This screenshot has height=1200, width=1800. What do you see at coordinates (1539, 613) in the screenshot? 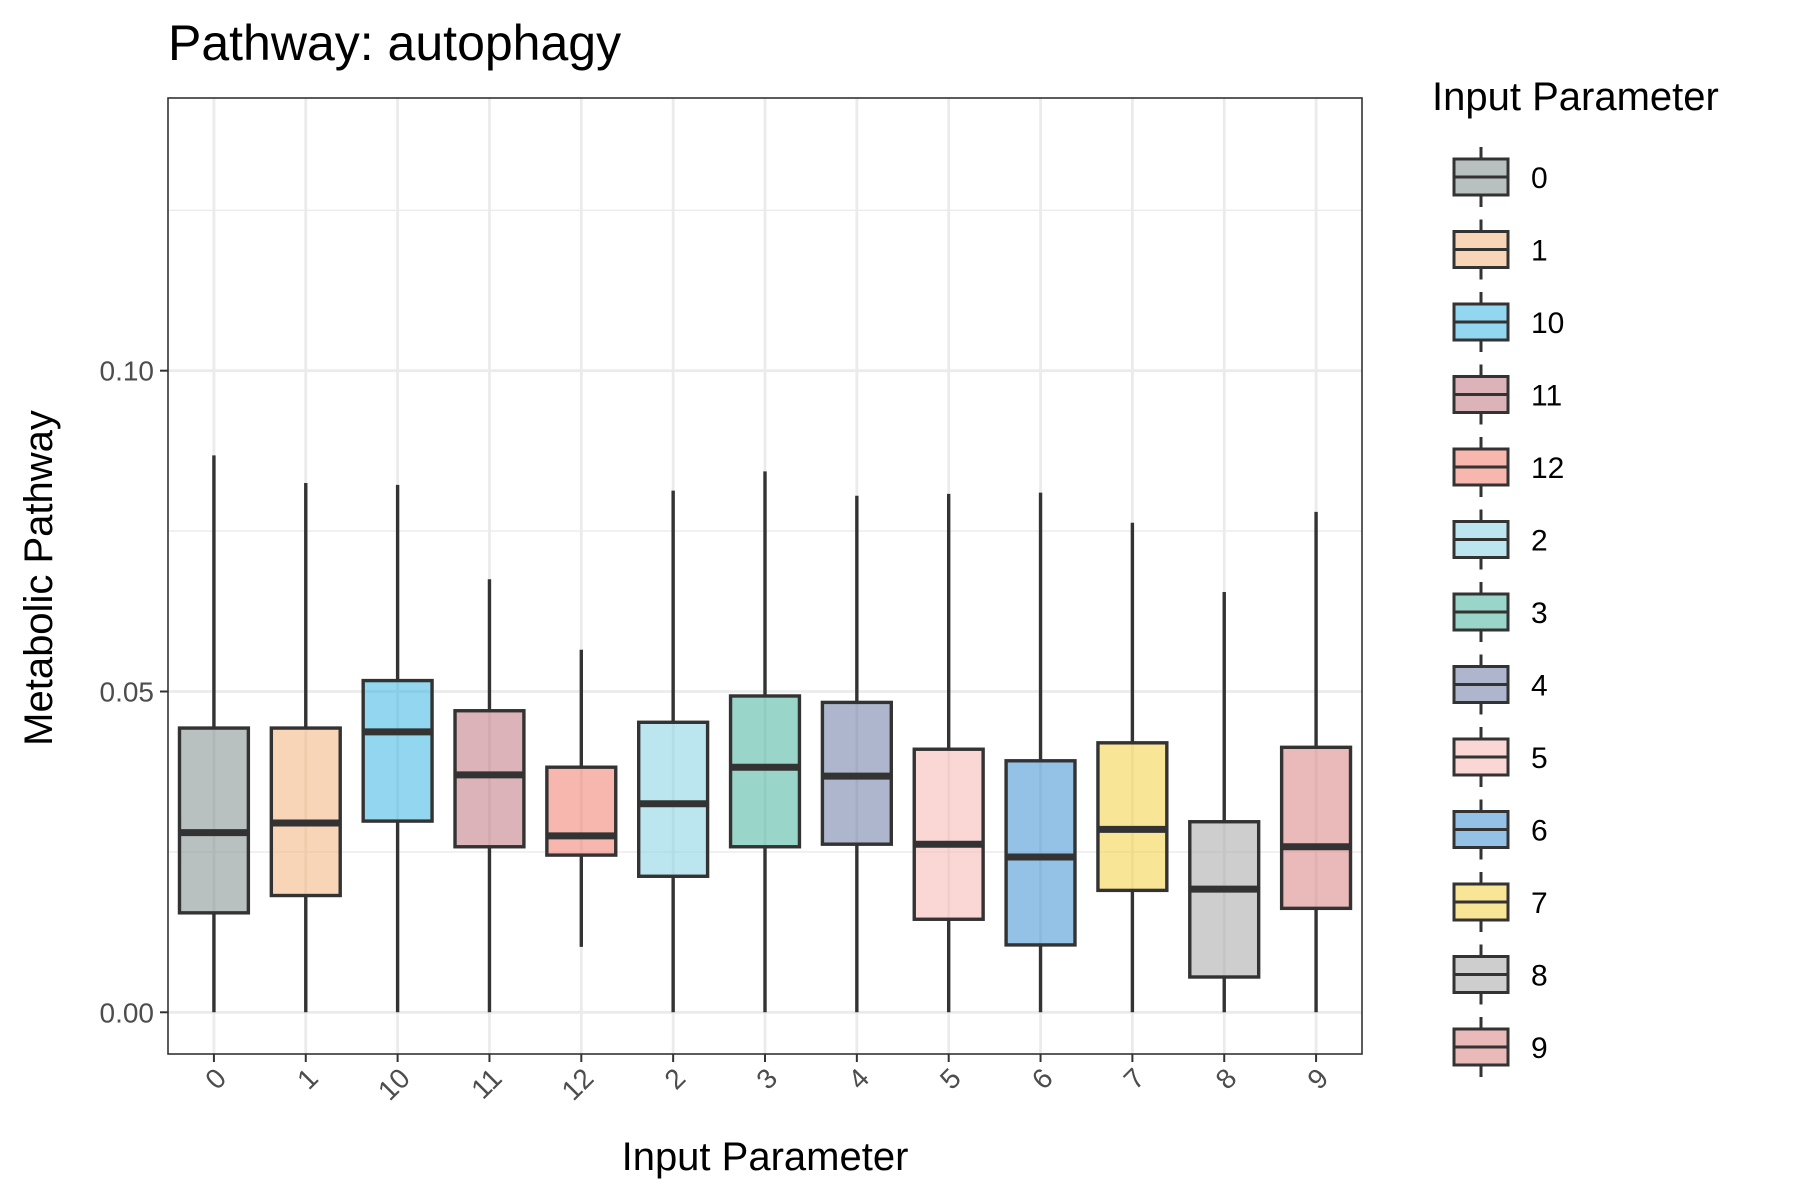
I see `legend-label: 3` at bounding box center [1539, 613].